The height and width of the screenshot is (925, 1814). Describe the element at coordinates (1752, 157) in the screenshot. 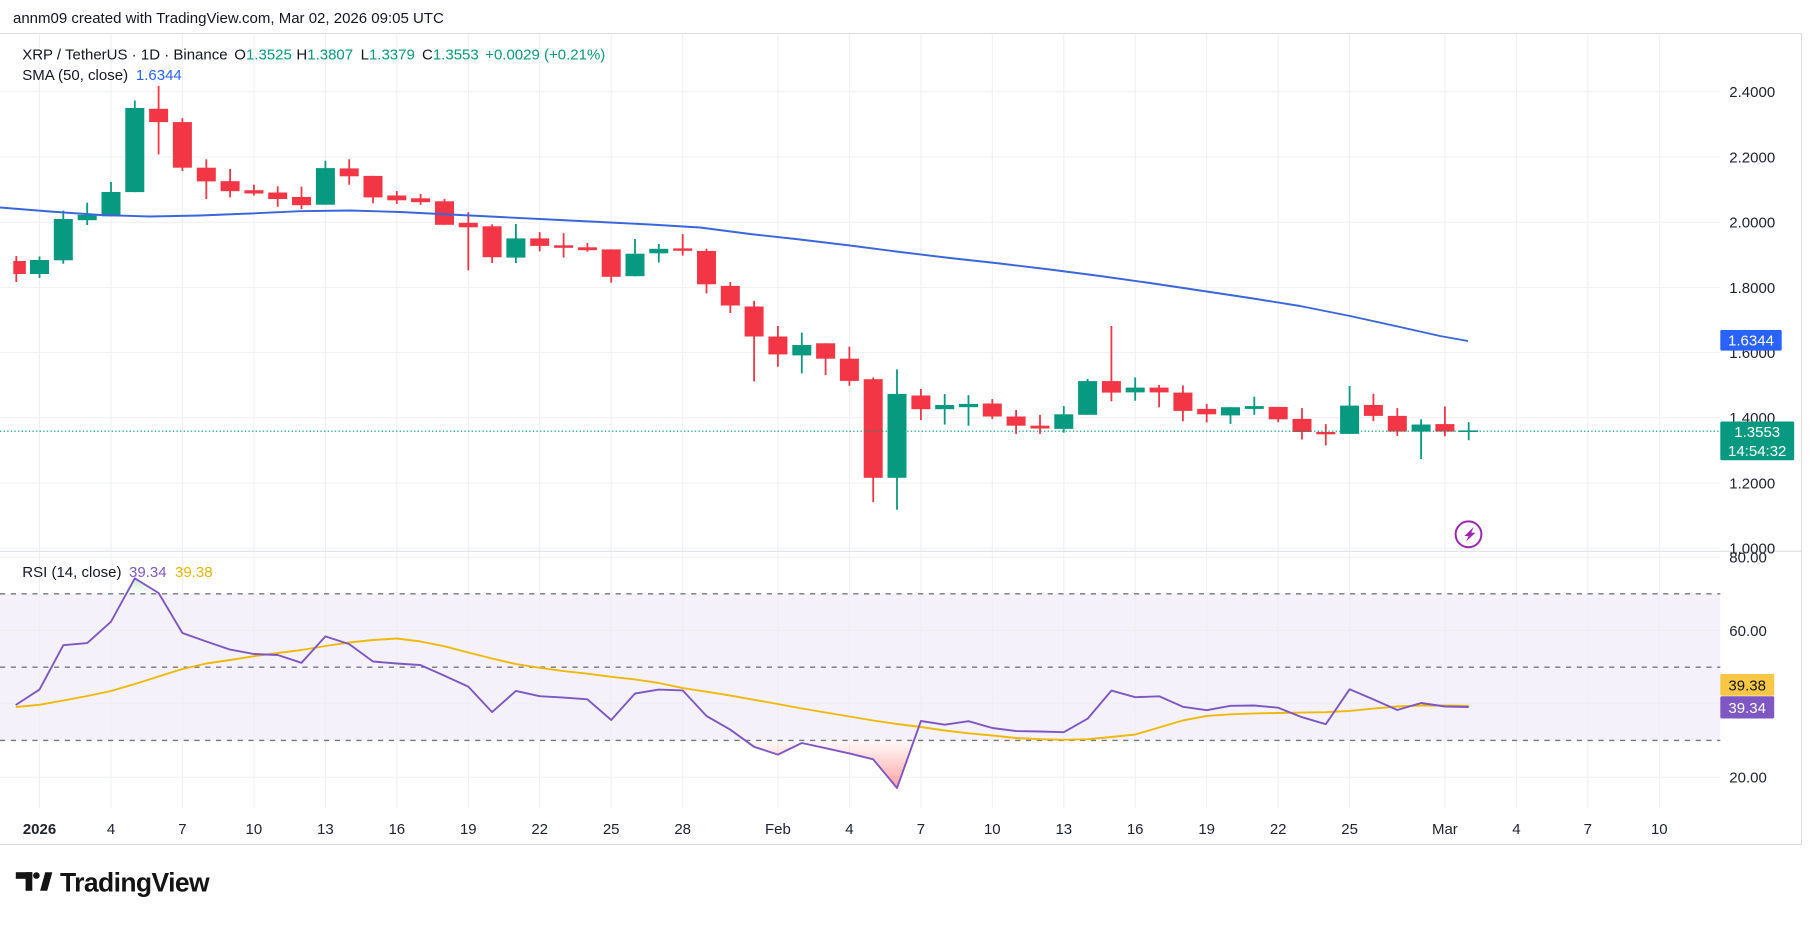

I see `svg-text: 2.2000` at that location.